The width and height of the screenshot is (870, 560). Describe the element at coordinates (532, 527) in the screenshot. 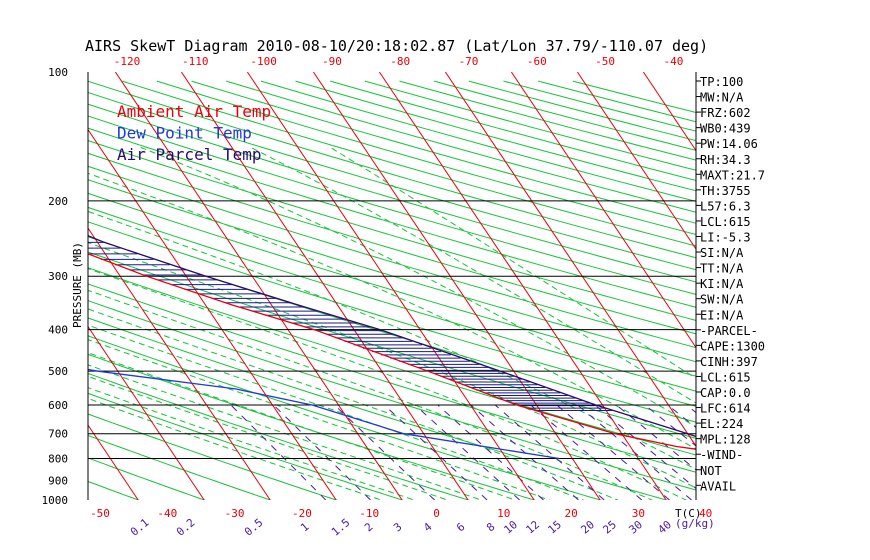

I see `mixing-ratio-label: 12` at that location.